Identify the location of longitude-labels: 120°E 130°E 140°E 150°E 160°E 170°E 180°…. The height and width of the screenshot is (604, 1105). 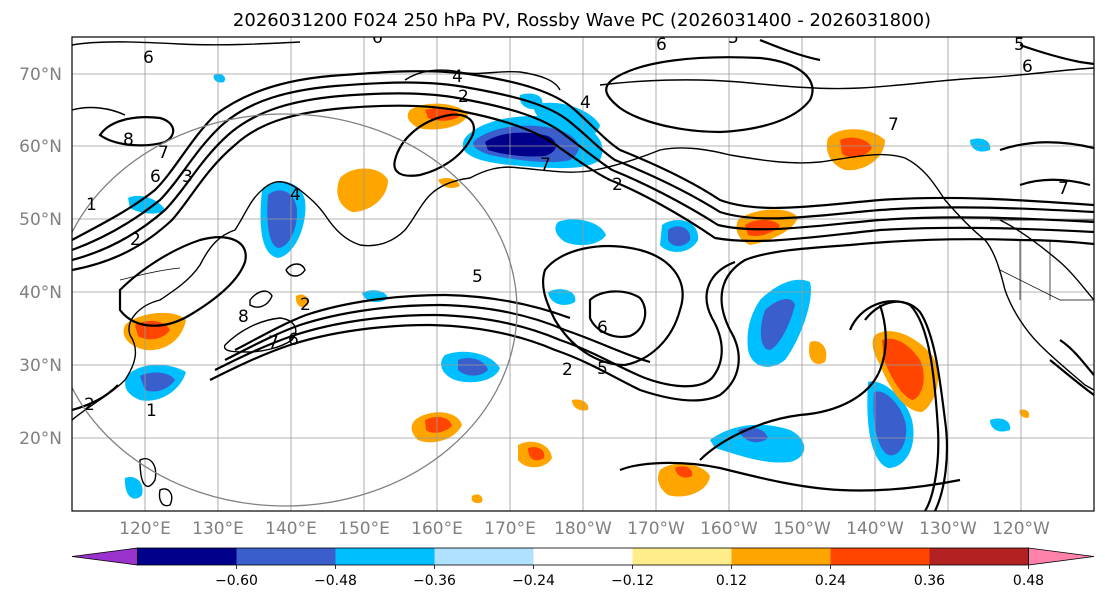
(584, 529).